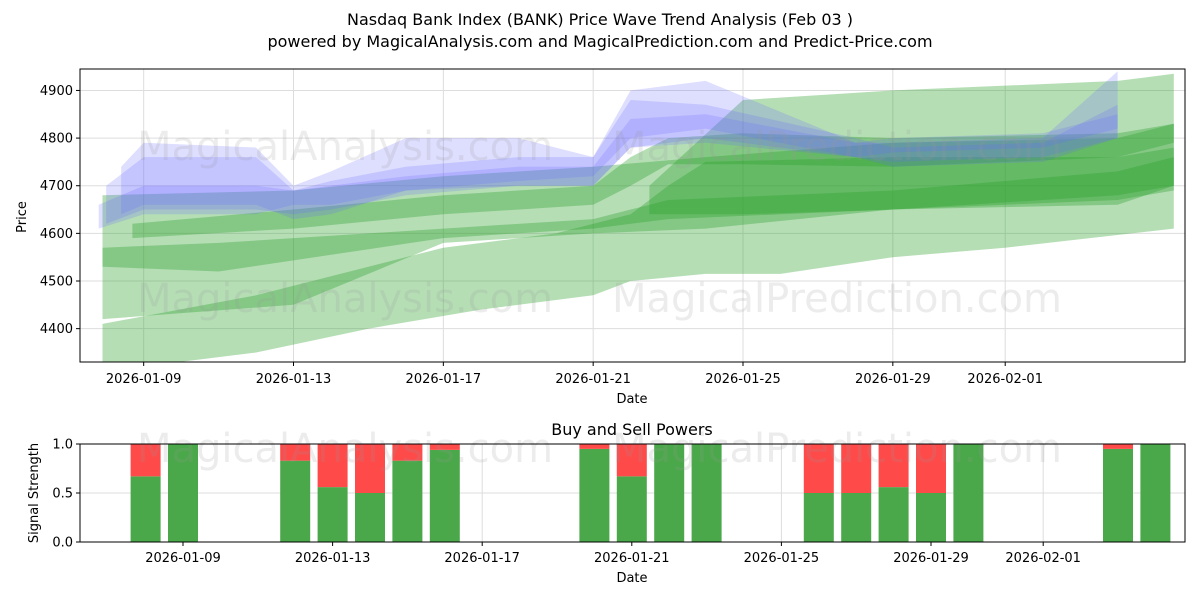  Describe the element at coordinates (56, 186) in the screenshot. I see `price-ytick-label-3: 4700` at that location.